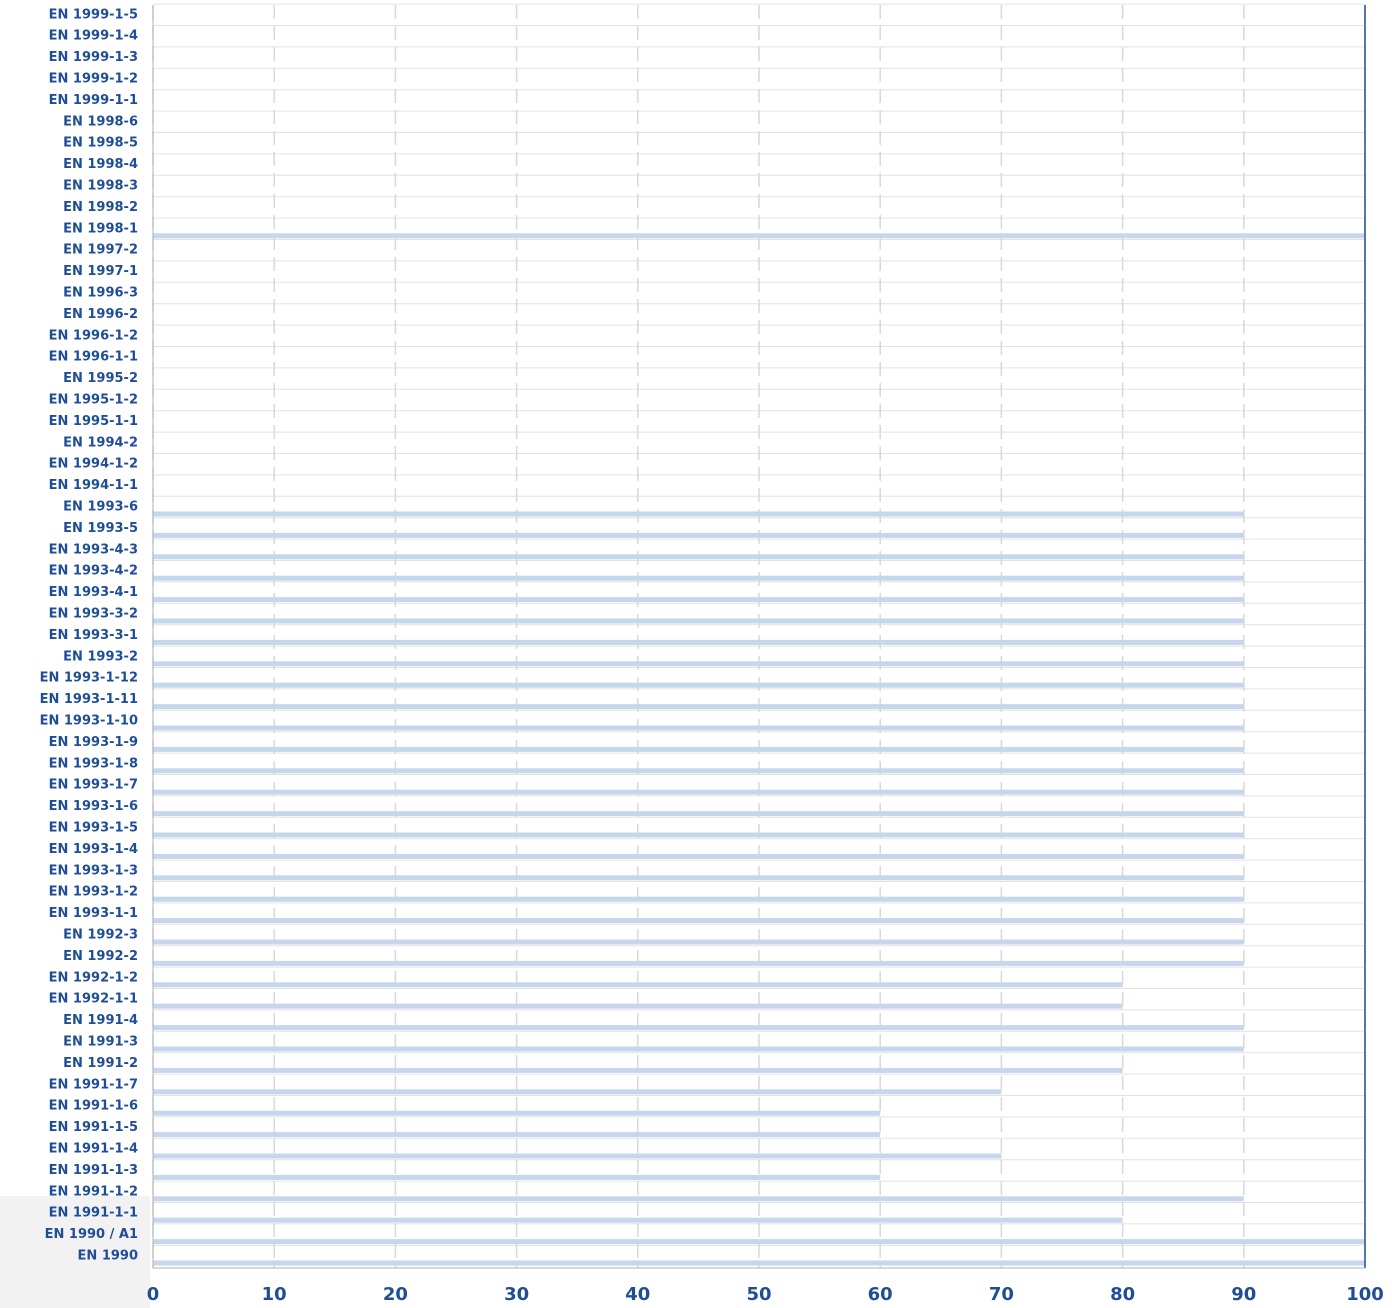 This screenshot has height=1308, width=1392. What do you see at coordinates (100, 186) in the screenshot?
I see `y-tick-label: EN 1998-3` at bounding box center [100, 186].